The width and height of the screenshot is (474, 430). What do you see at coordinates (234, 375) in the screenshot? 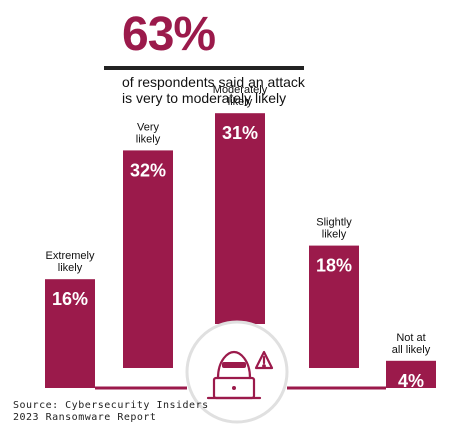
I see `hacker-laptop-icon` at bounding box center [234, 375].